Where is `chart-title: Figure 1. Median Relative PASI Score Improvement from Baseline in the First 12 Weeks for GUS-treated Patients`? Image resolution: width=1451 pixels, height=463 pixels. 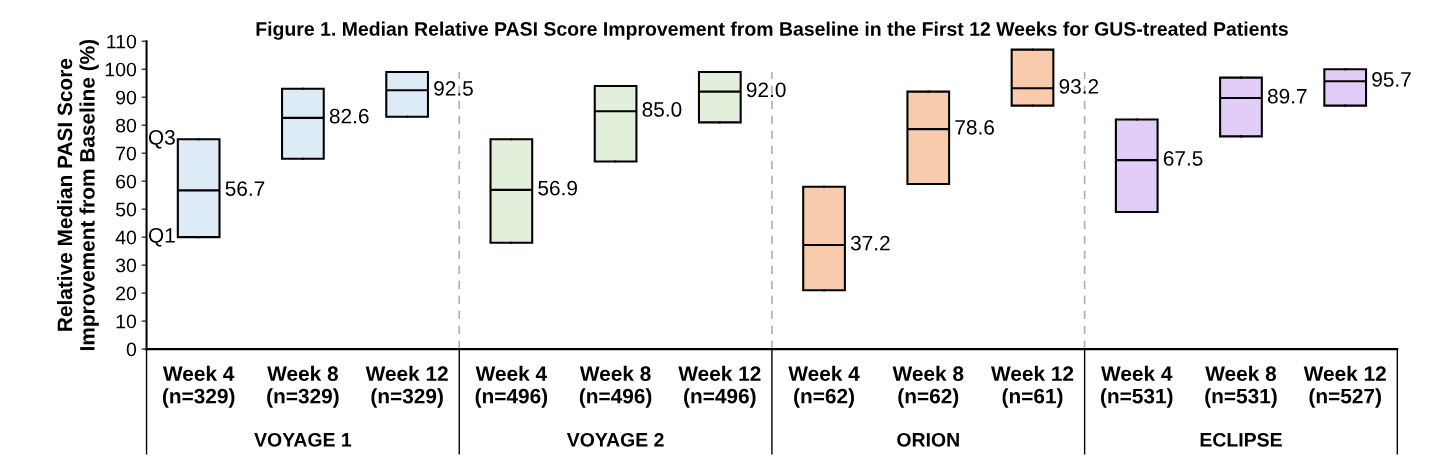 chart-title: Figure 1. Median Relative PASI Score Improvement from Baseline in the First 12 Weeks for GUS-treated Patients is located at coordinates (772, 30).